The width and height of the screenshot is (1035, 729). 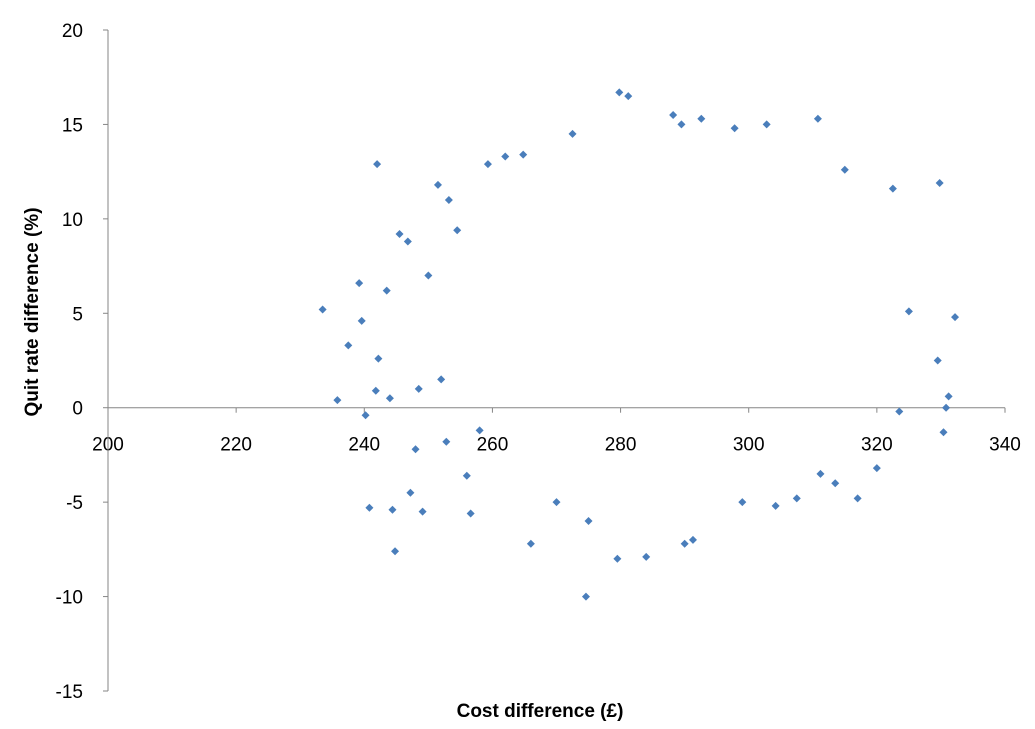 I want to click on x-axis-title: Cost difference (£), so click(x=540, y=711).